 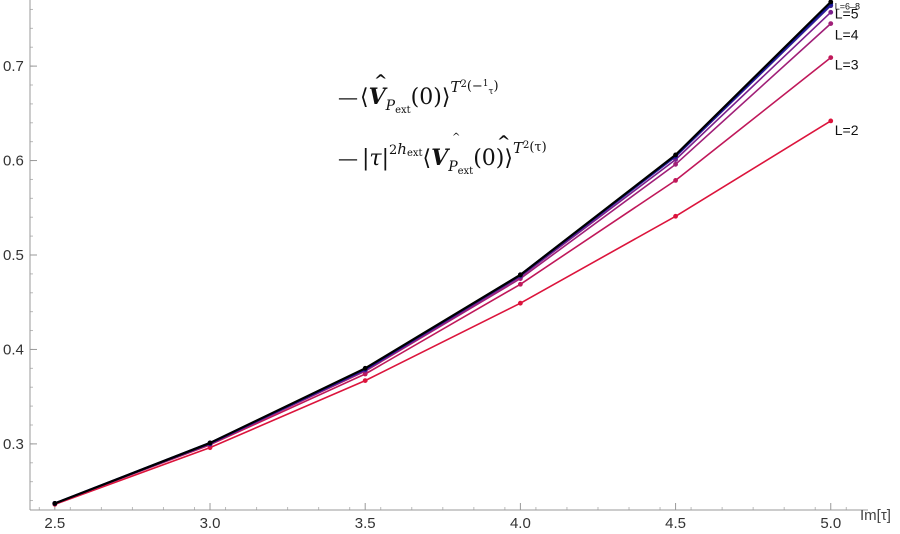 I want to click on legend-1-part-5: T, so click(x=455, y=87).